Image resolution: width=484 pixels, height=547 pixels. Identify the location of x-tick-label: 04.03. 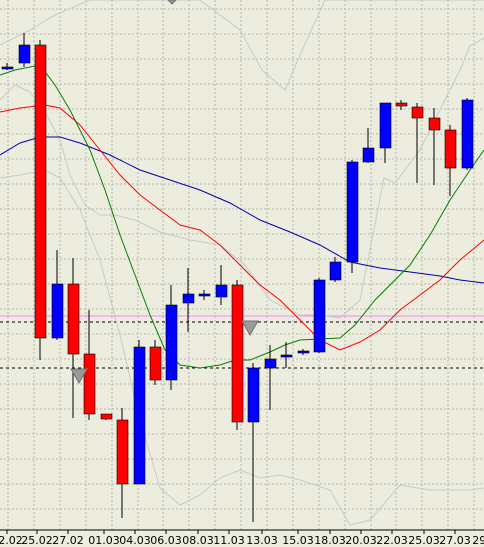
(135, 540).